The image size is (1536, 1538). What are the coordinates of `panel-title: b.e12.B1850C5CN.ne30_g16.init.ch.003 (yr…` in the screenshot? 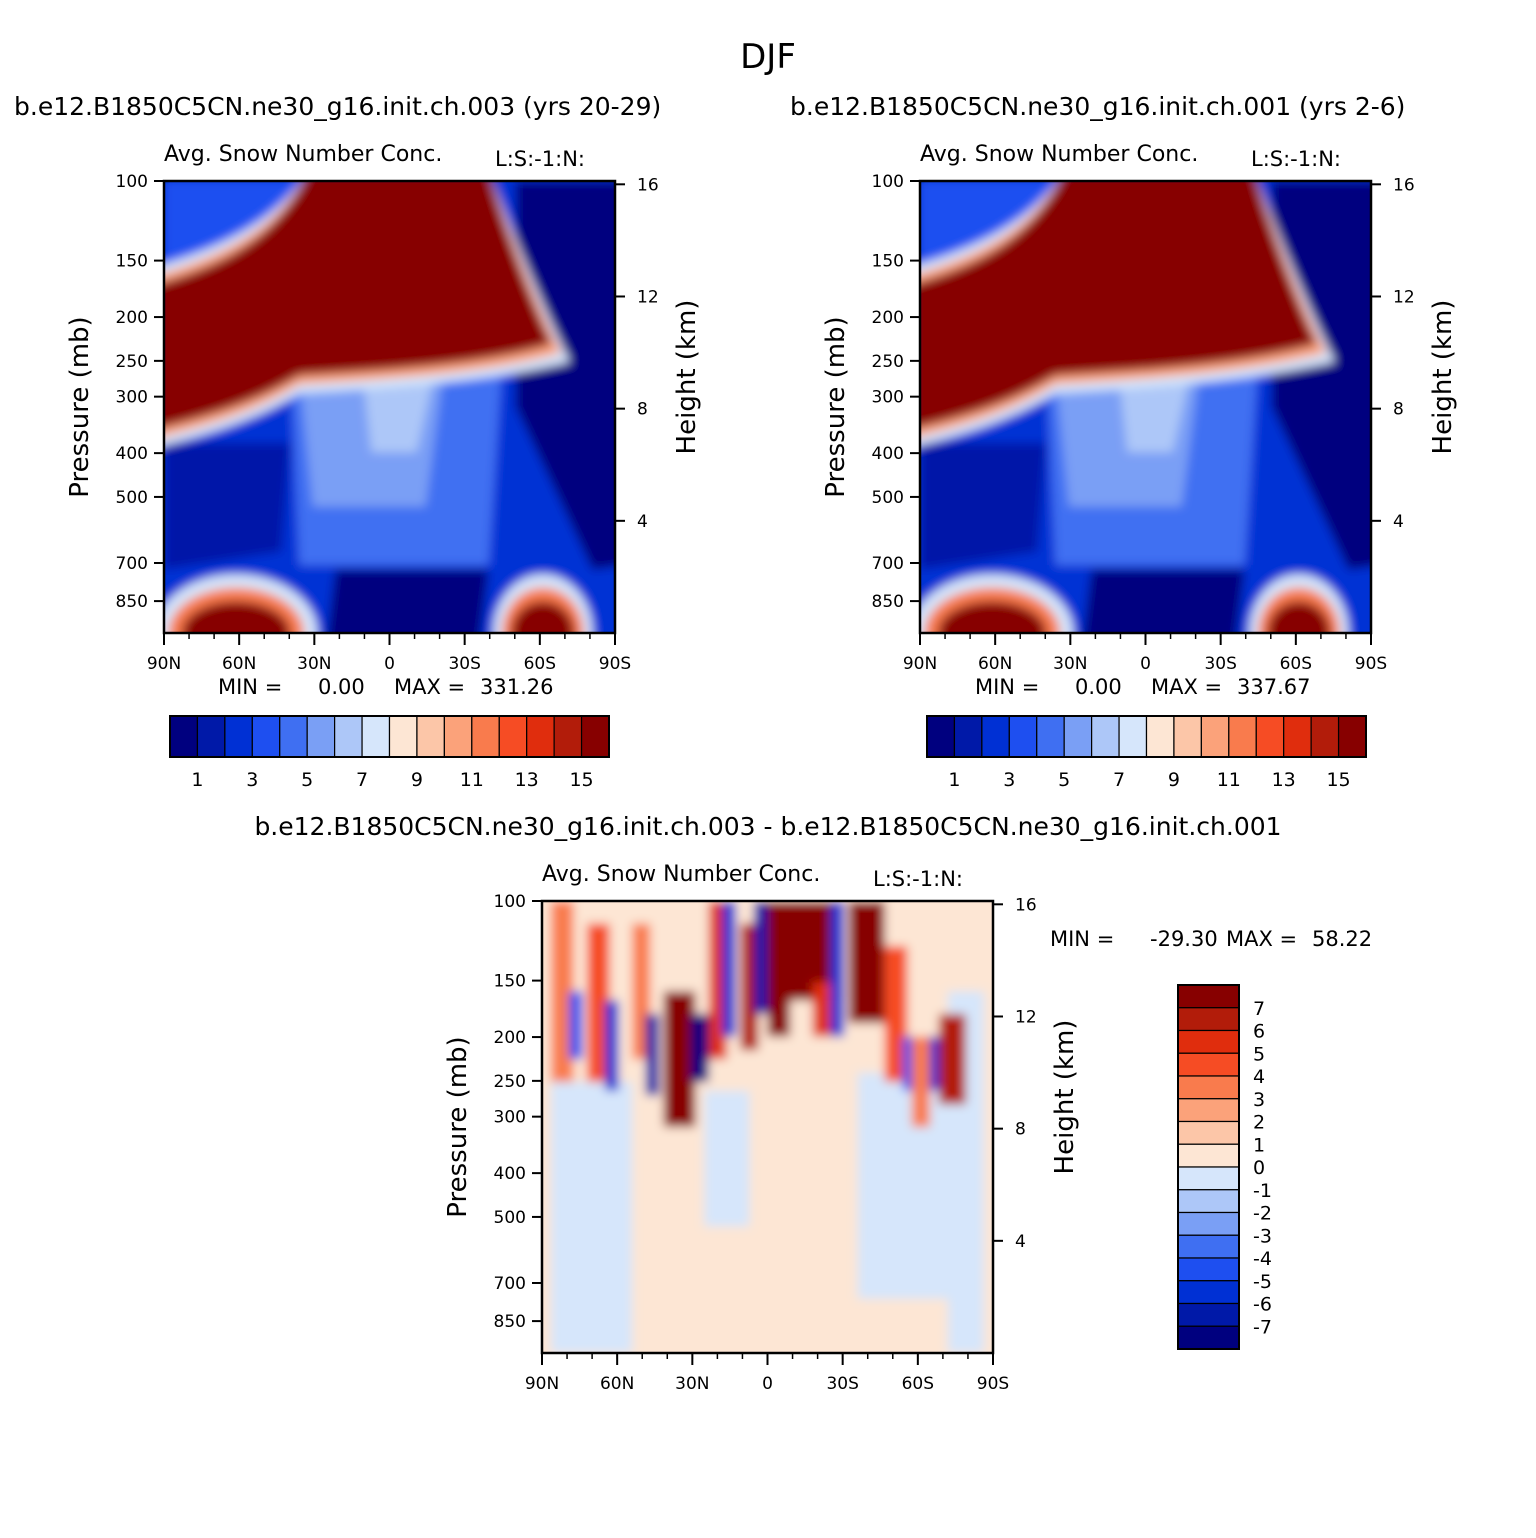 It's located at (337, 106).